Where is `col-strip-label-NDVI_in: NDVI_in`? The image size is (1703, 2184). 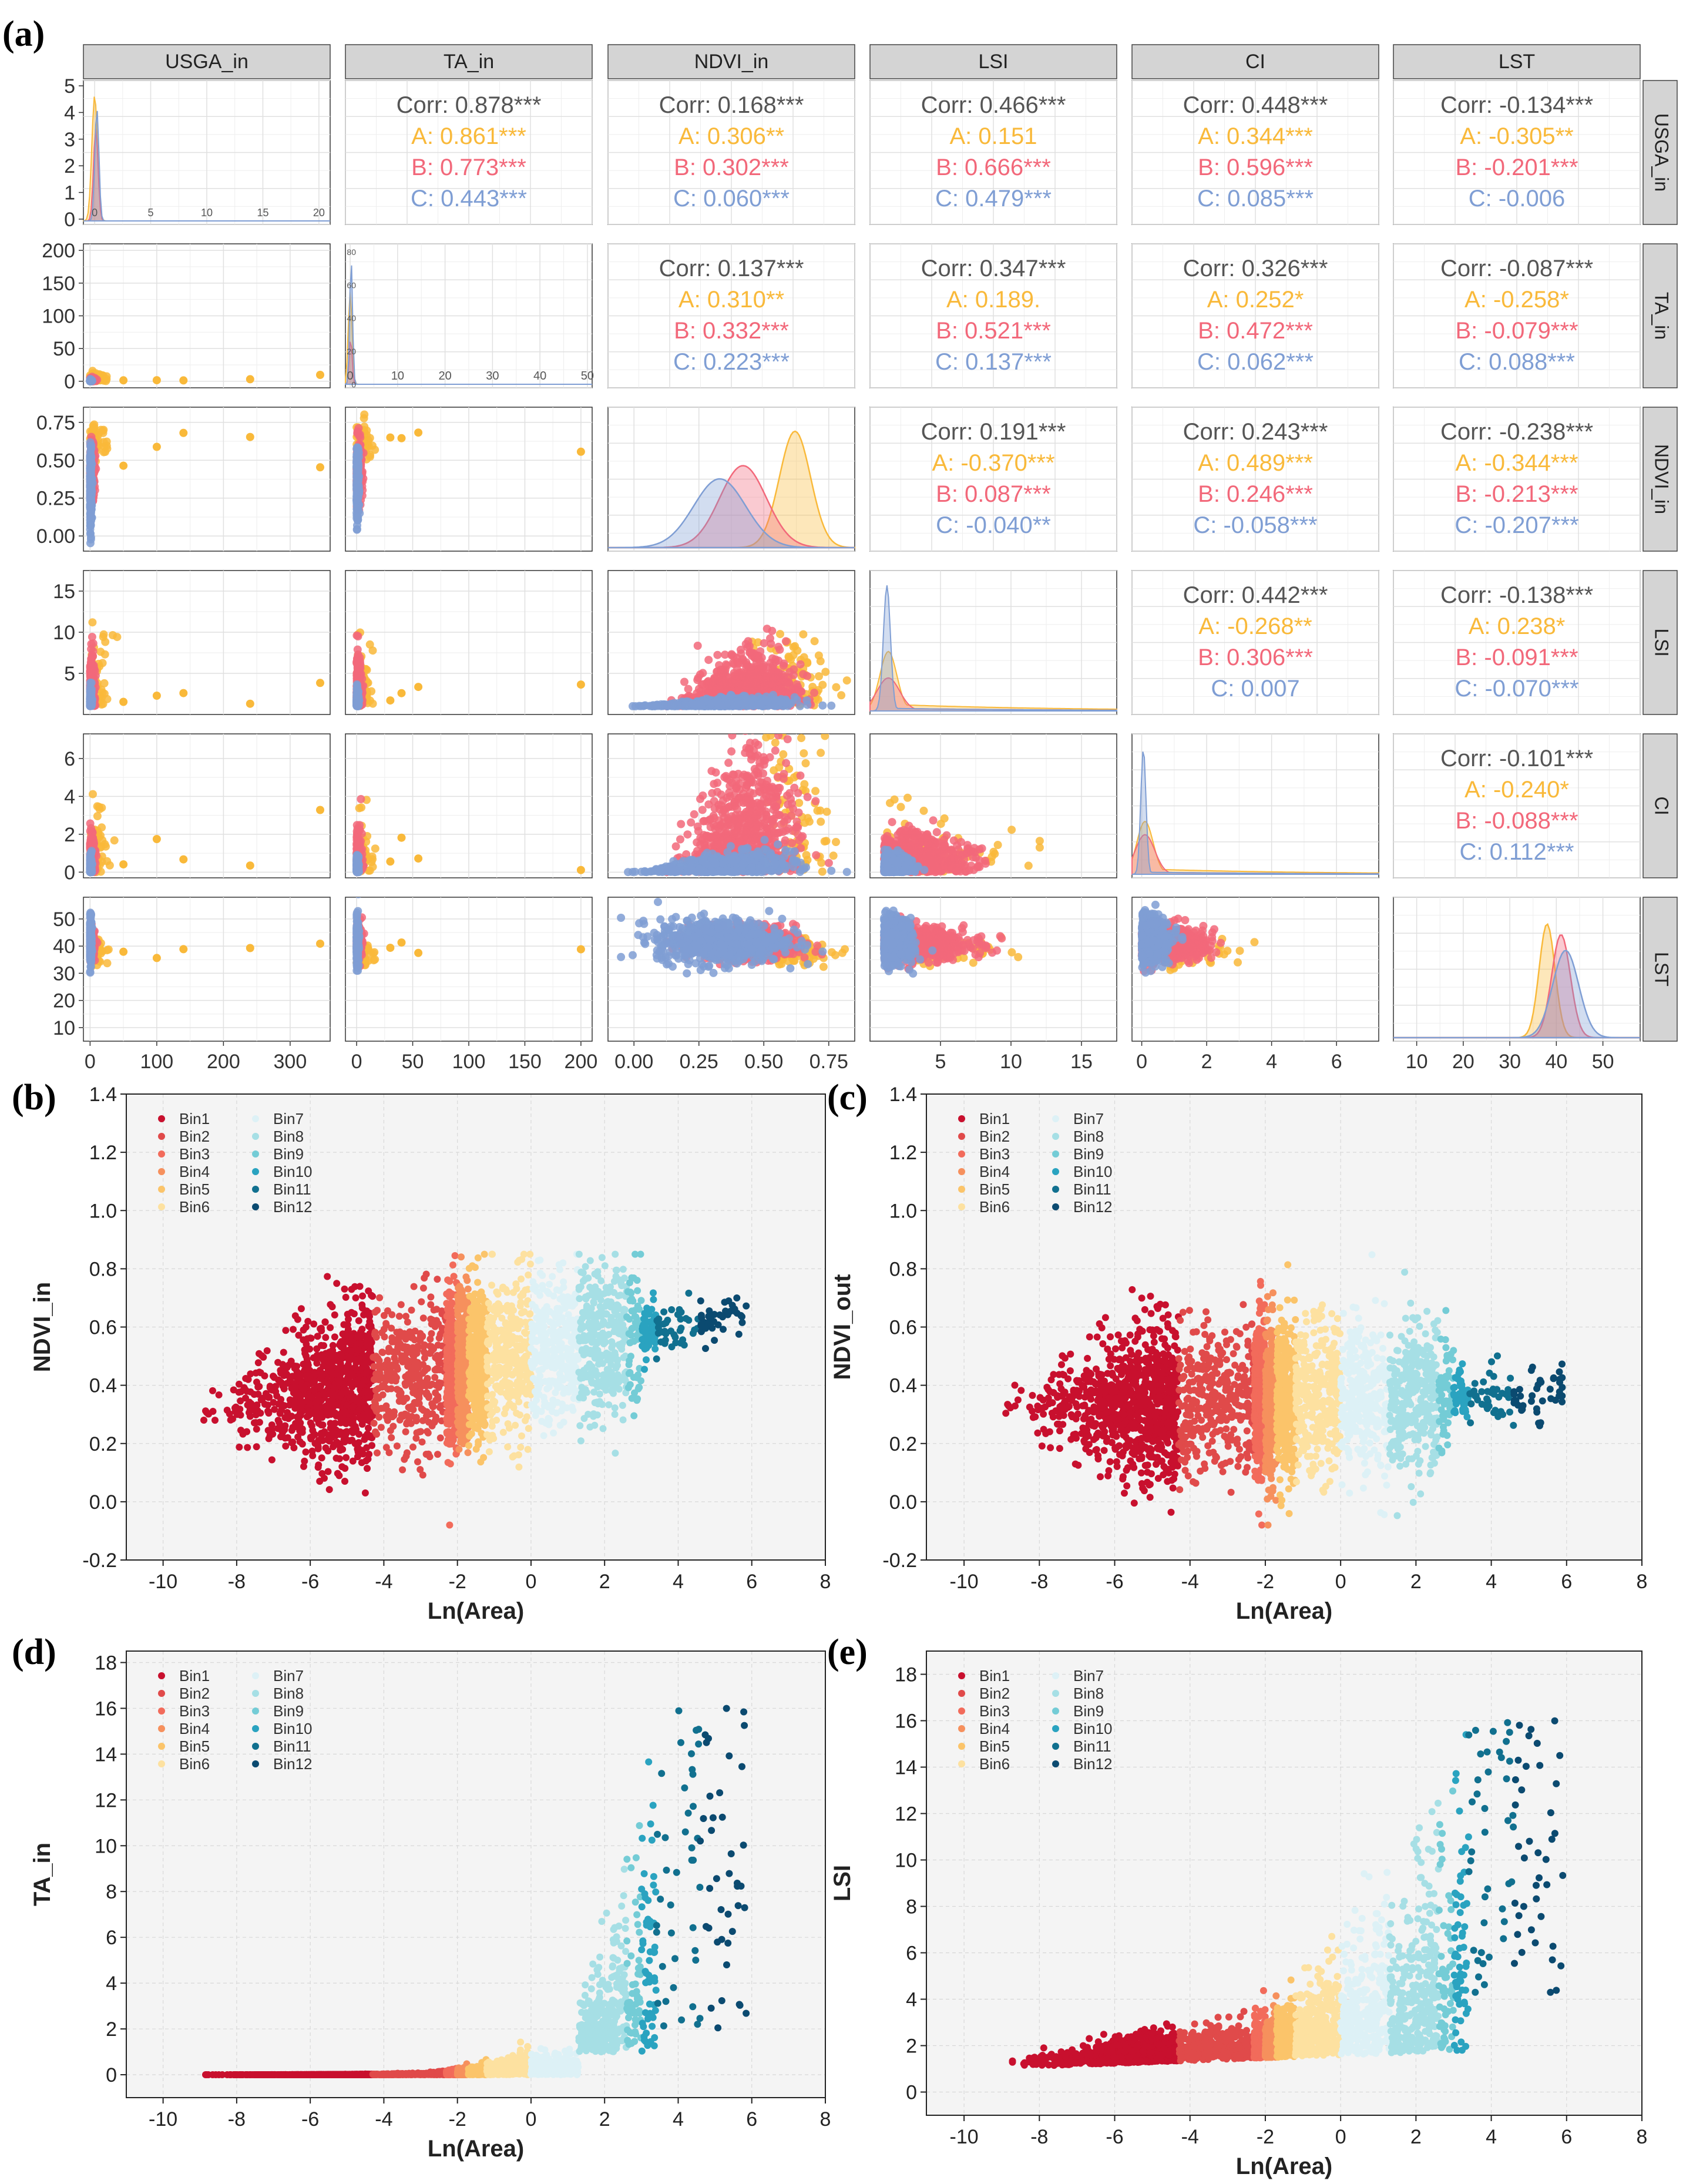
col-strip-label-NDVI_in: NDVI_in is located at coordinates (732, 62).